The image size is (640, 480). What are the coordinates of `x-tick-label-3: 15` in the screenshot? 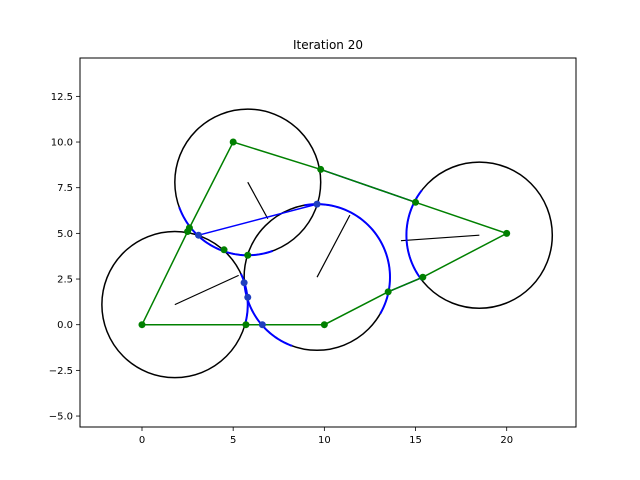 It's located at (415, 440).